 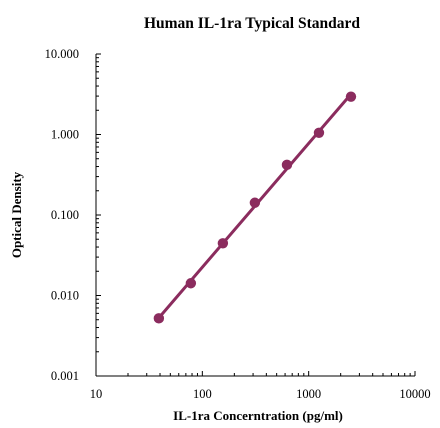 What do you see at coordinates (16, 214) in the screenshot?
I see `y-axis-title: Optical Density` at bounding box center [16, 214].